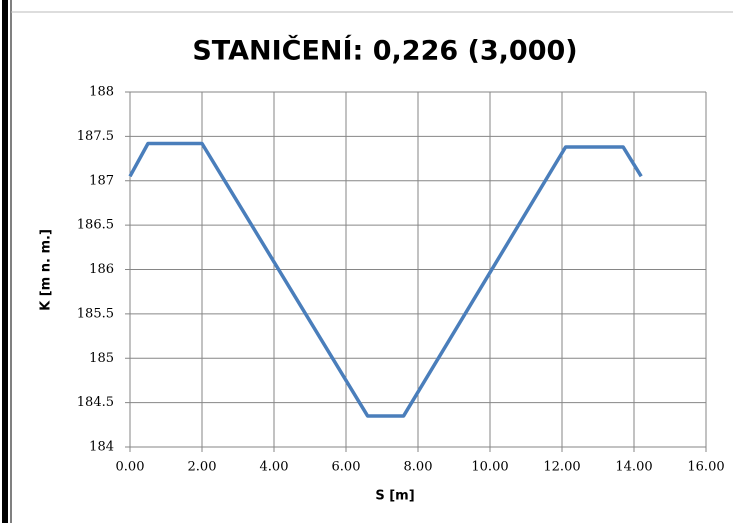 The image size is (733, 523). What do you see at coordinates (95, 313) in the screenshot?
I see `y-tick-label: 185.5` at bounding box center [95, 313].